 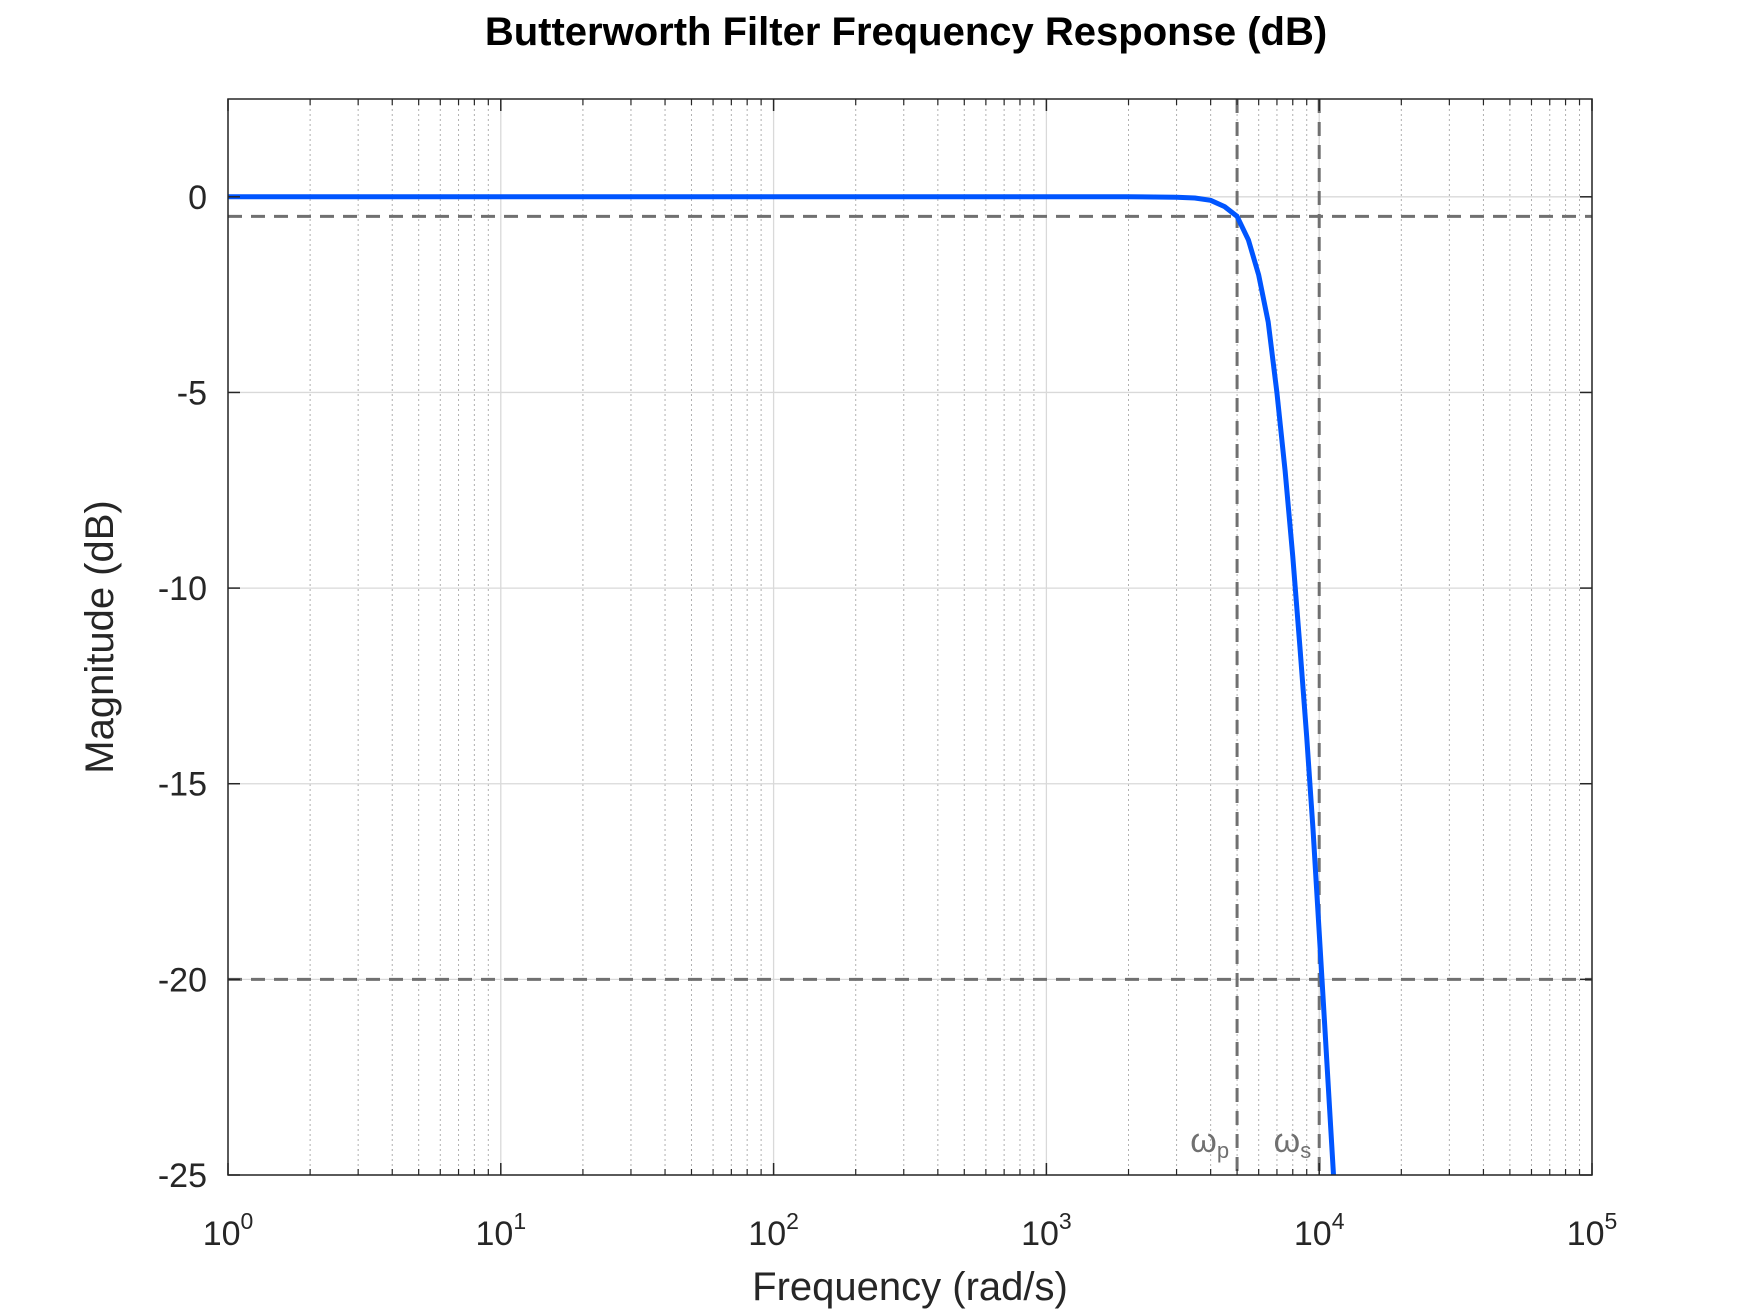 What do you see at coordinates (792, 1221) in the screenshot?
I see `x-tick-exponent: 2` at bounding box center [792, 1221].